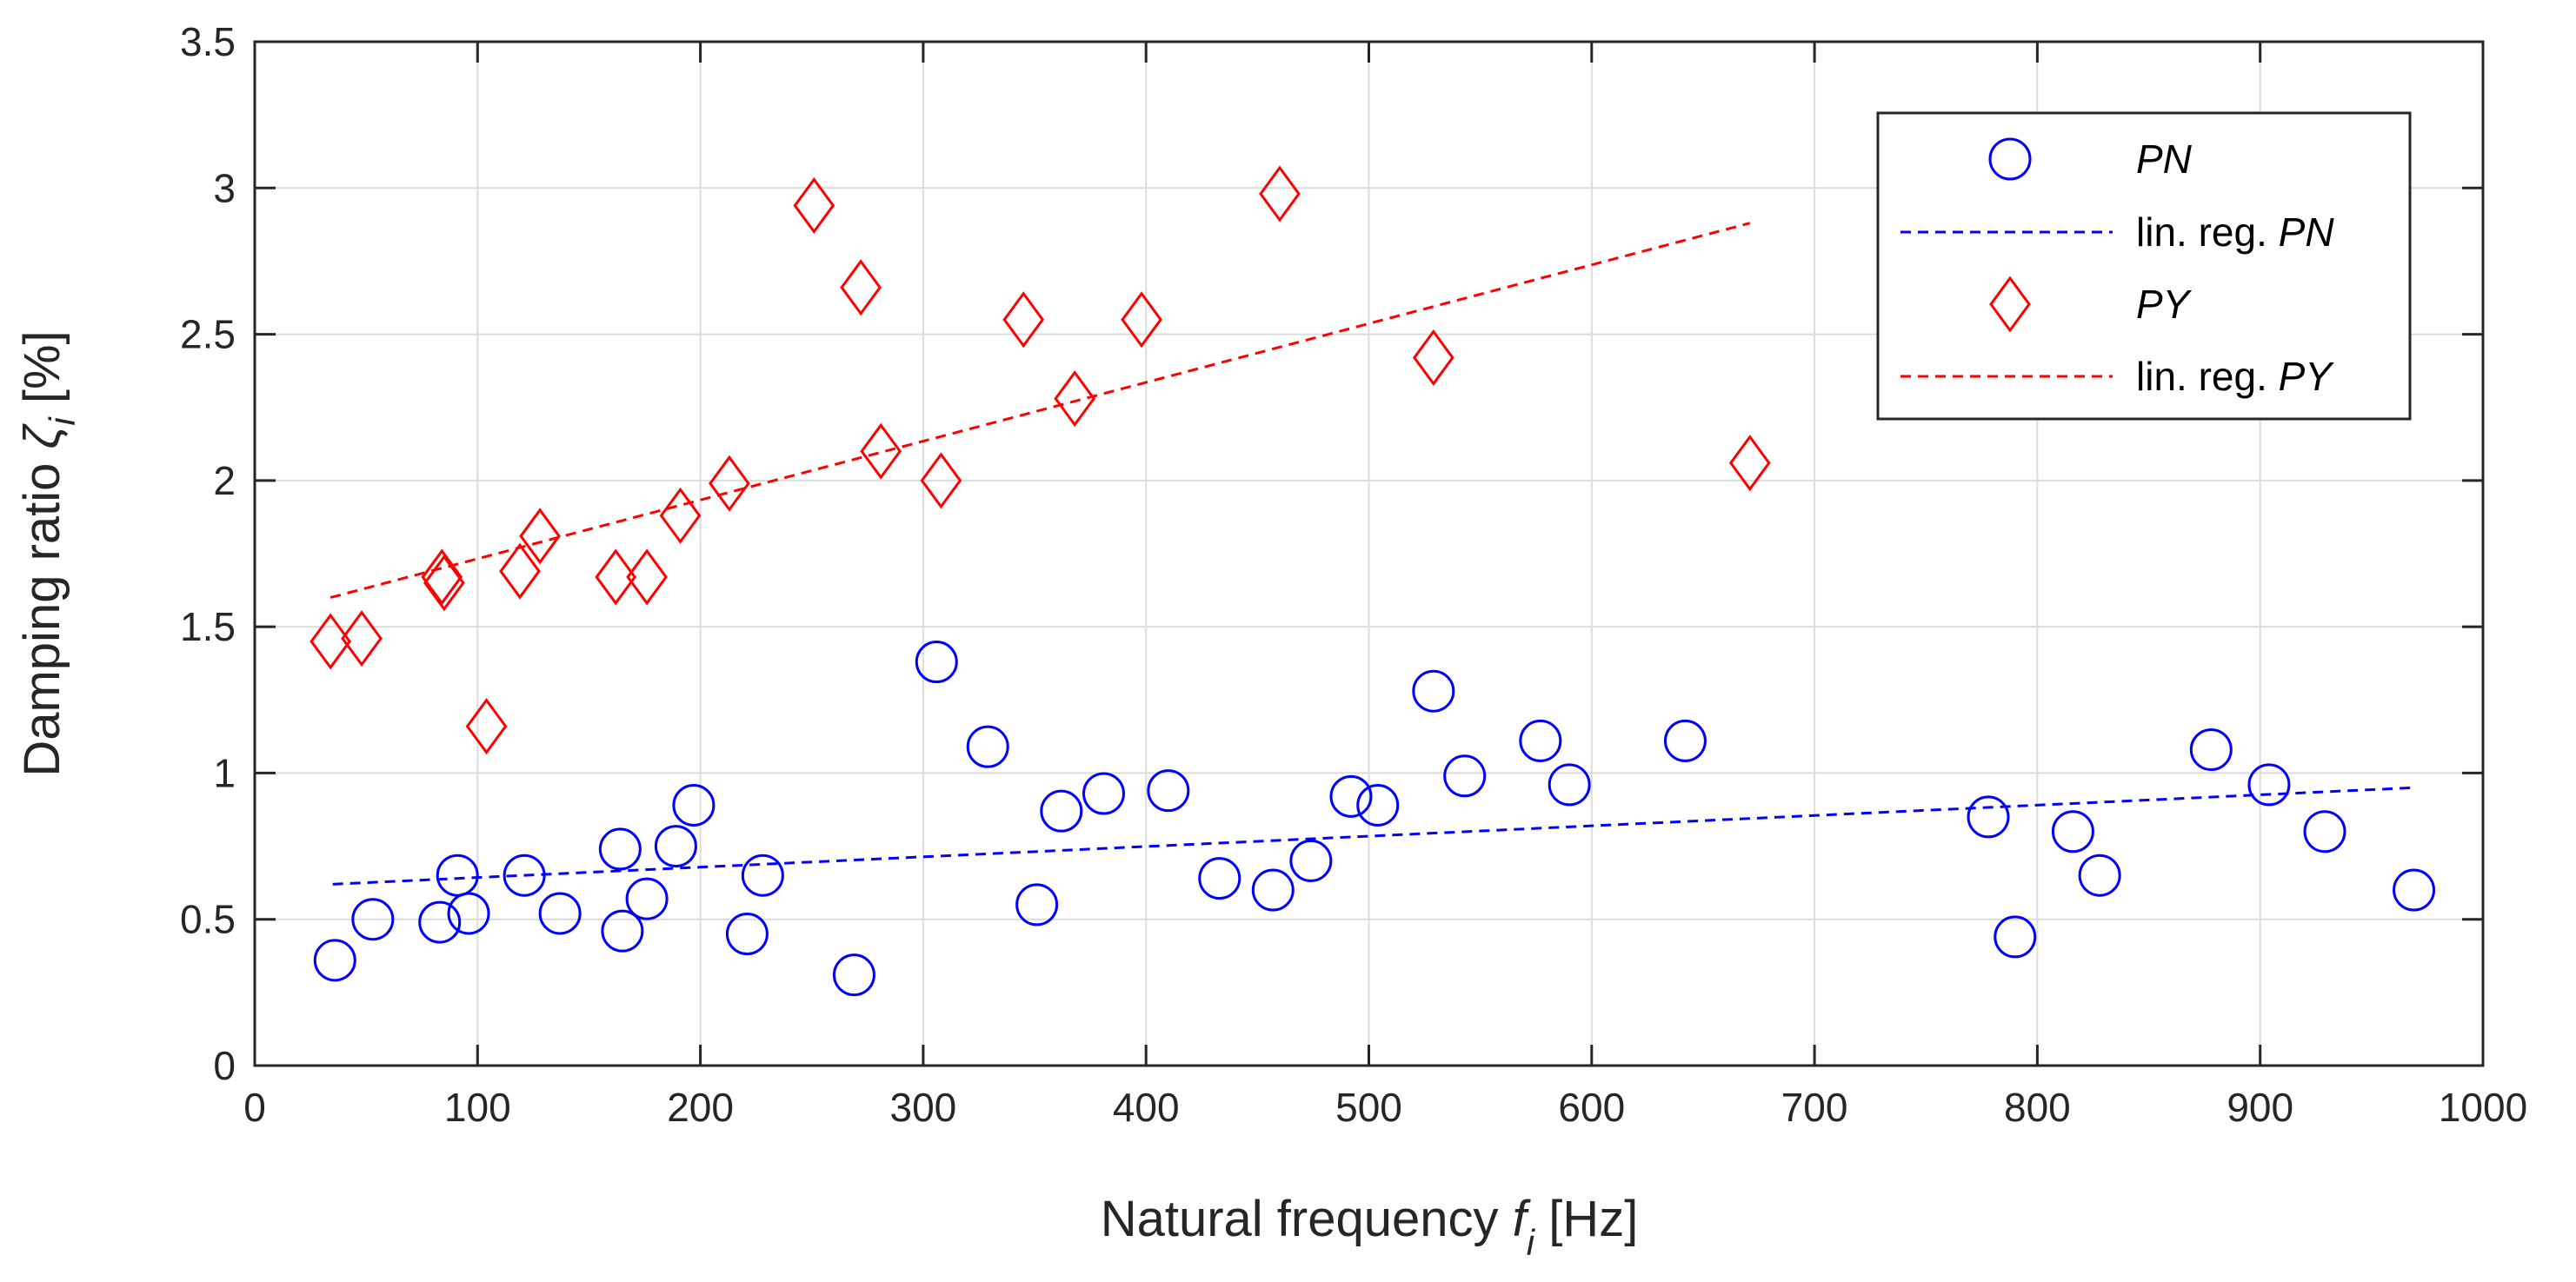 Image resolution: width=2576 pixels, height=1282 pixels. What do you see at coordinates (208, 919) in the screenshot?
I see `y-tick-label: 0.5` at bounding box center [208, 919].